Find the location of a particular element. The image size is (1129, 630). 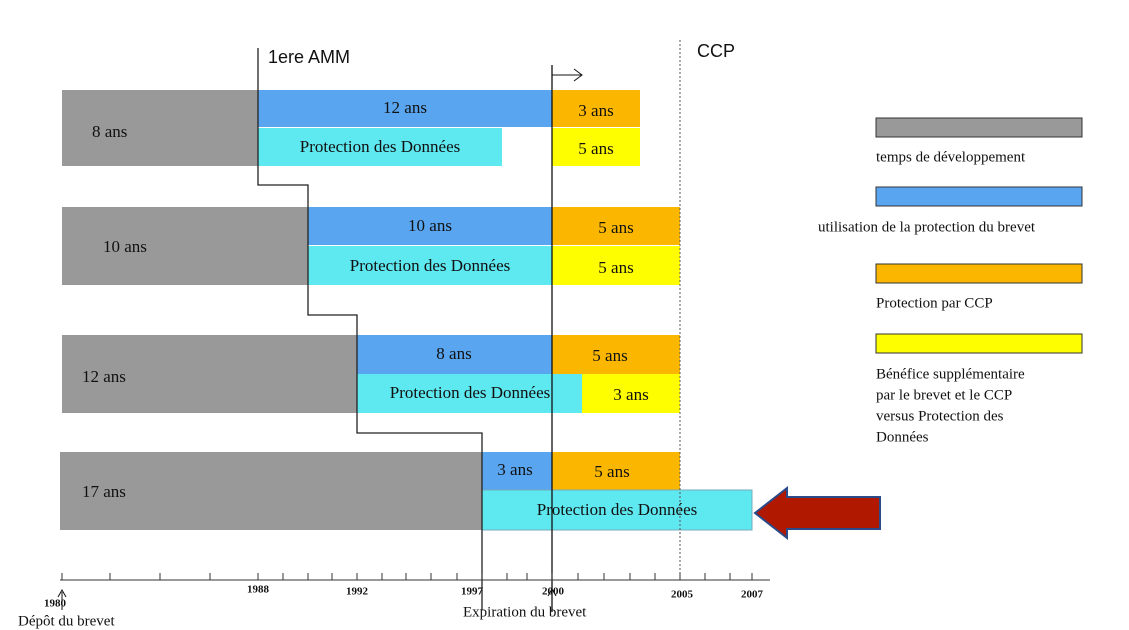

axis-note: Dépôt du brevet is located at coordinates (66, 621).